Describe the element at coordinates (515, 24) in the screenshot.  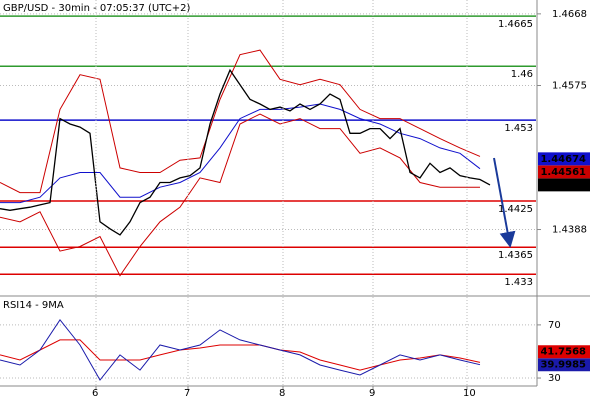
I see `level-label: 1.4665` at that location.